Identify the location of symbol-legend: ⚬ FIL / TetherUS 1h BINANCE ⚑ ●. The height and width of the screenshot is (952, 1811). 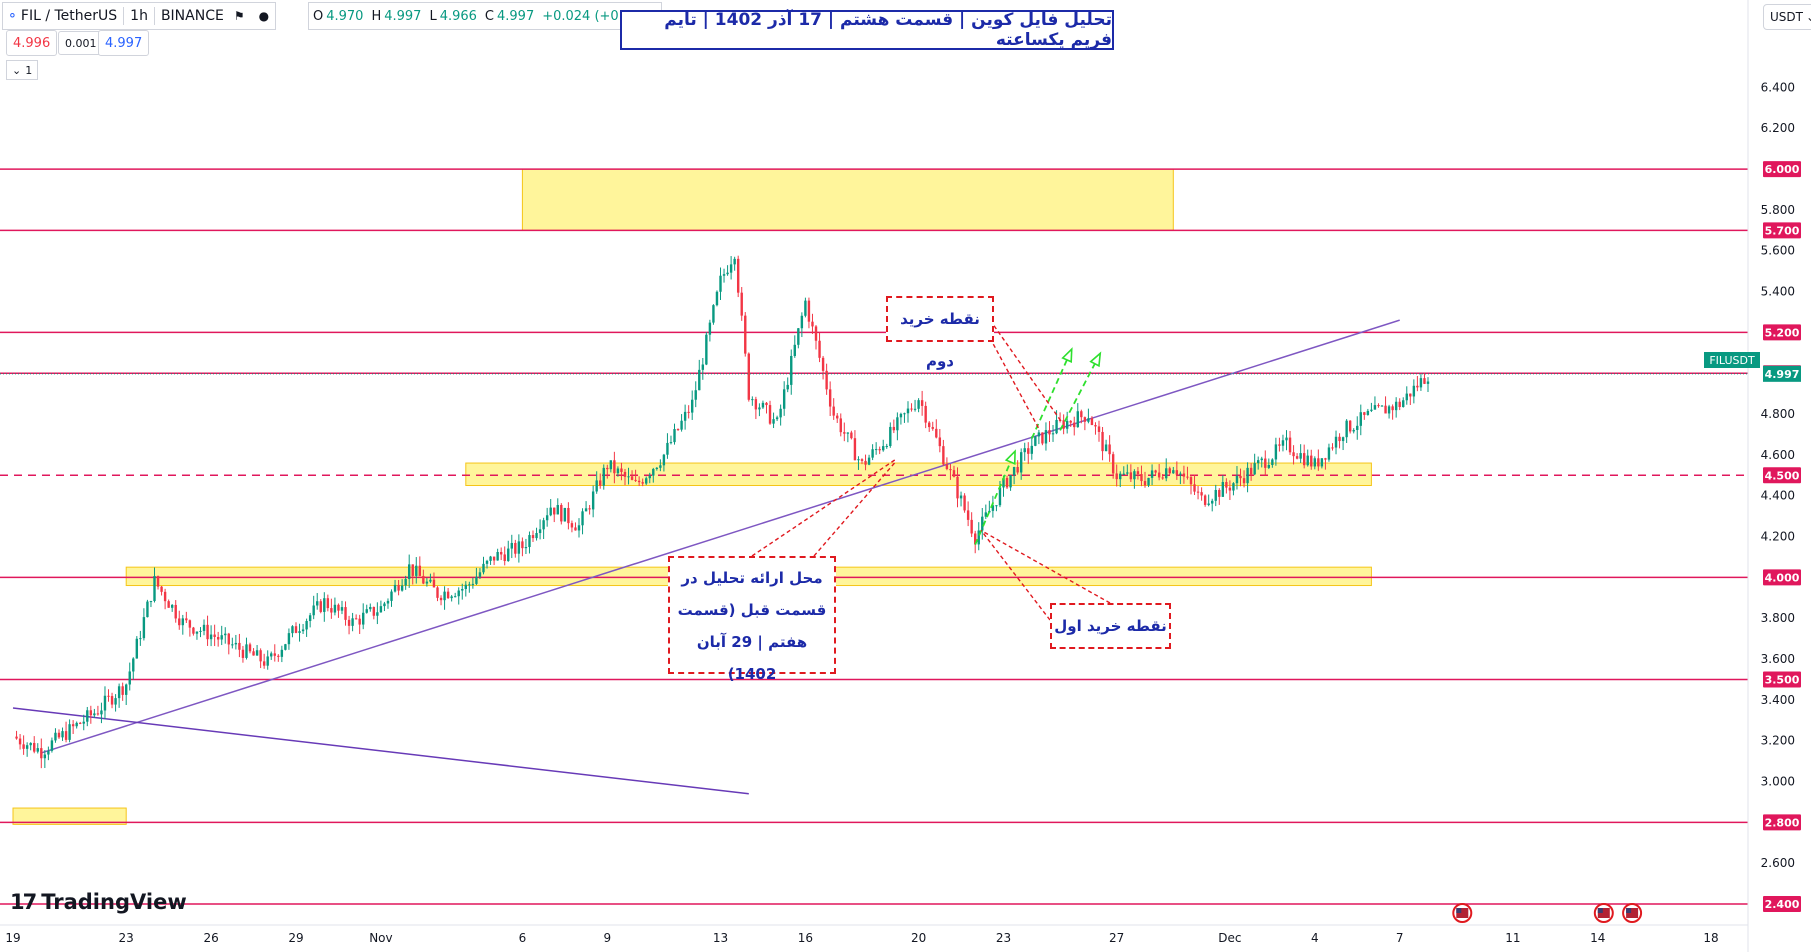
(139, 16).